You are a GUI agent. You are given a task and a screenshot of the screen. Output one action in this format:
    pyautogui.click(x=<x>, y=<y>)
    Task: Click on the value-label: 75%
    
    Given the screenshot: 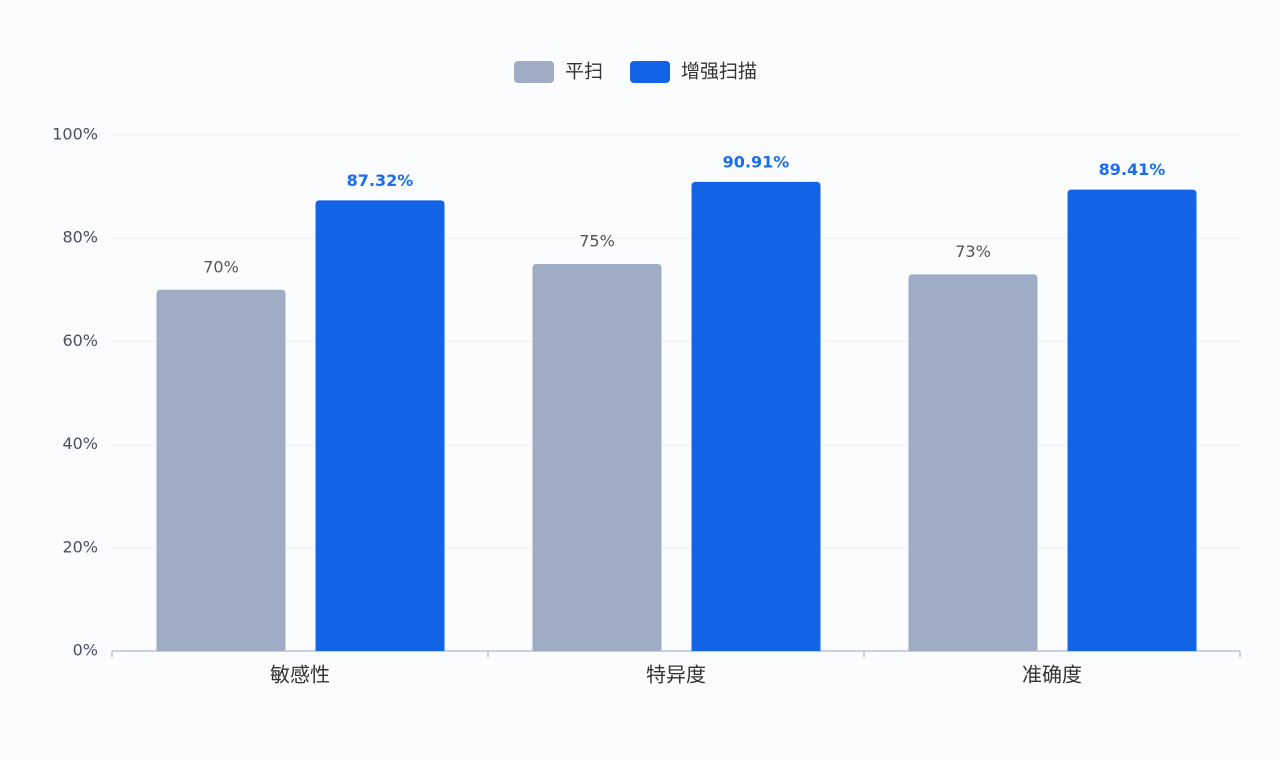 What is the action you would take?
    pyautogui.click(x=597, y=241)
    